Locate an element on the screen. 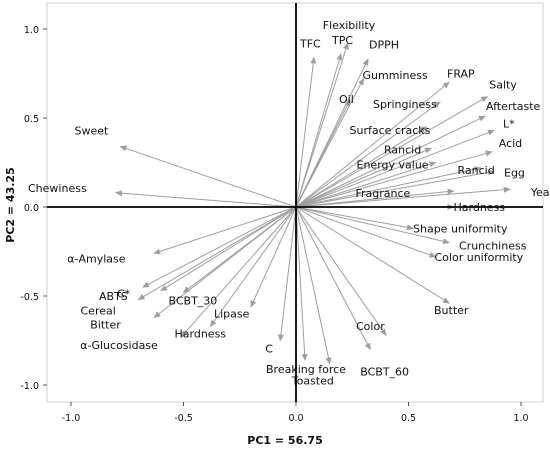 This screenshot has height=452, width=550. variable-label: DPPH is located at coordinates (384, 44).